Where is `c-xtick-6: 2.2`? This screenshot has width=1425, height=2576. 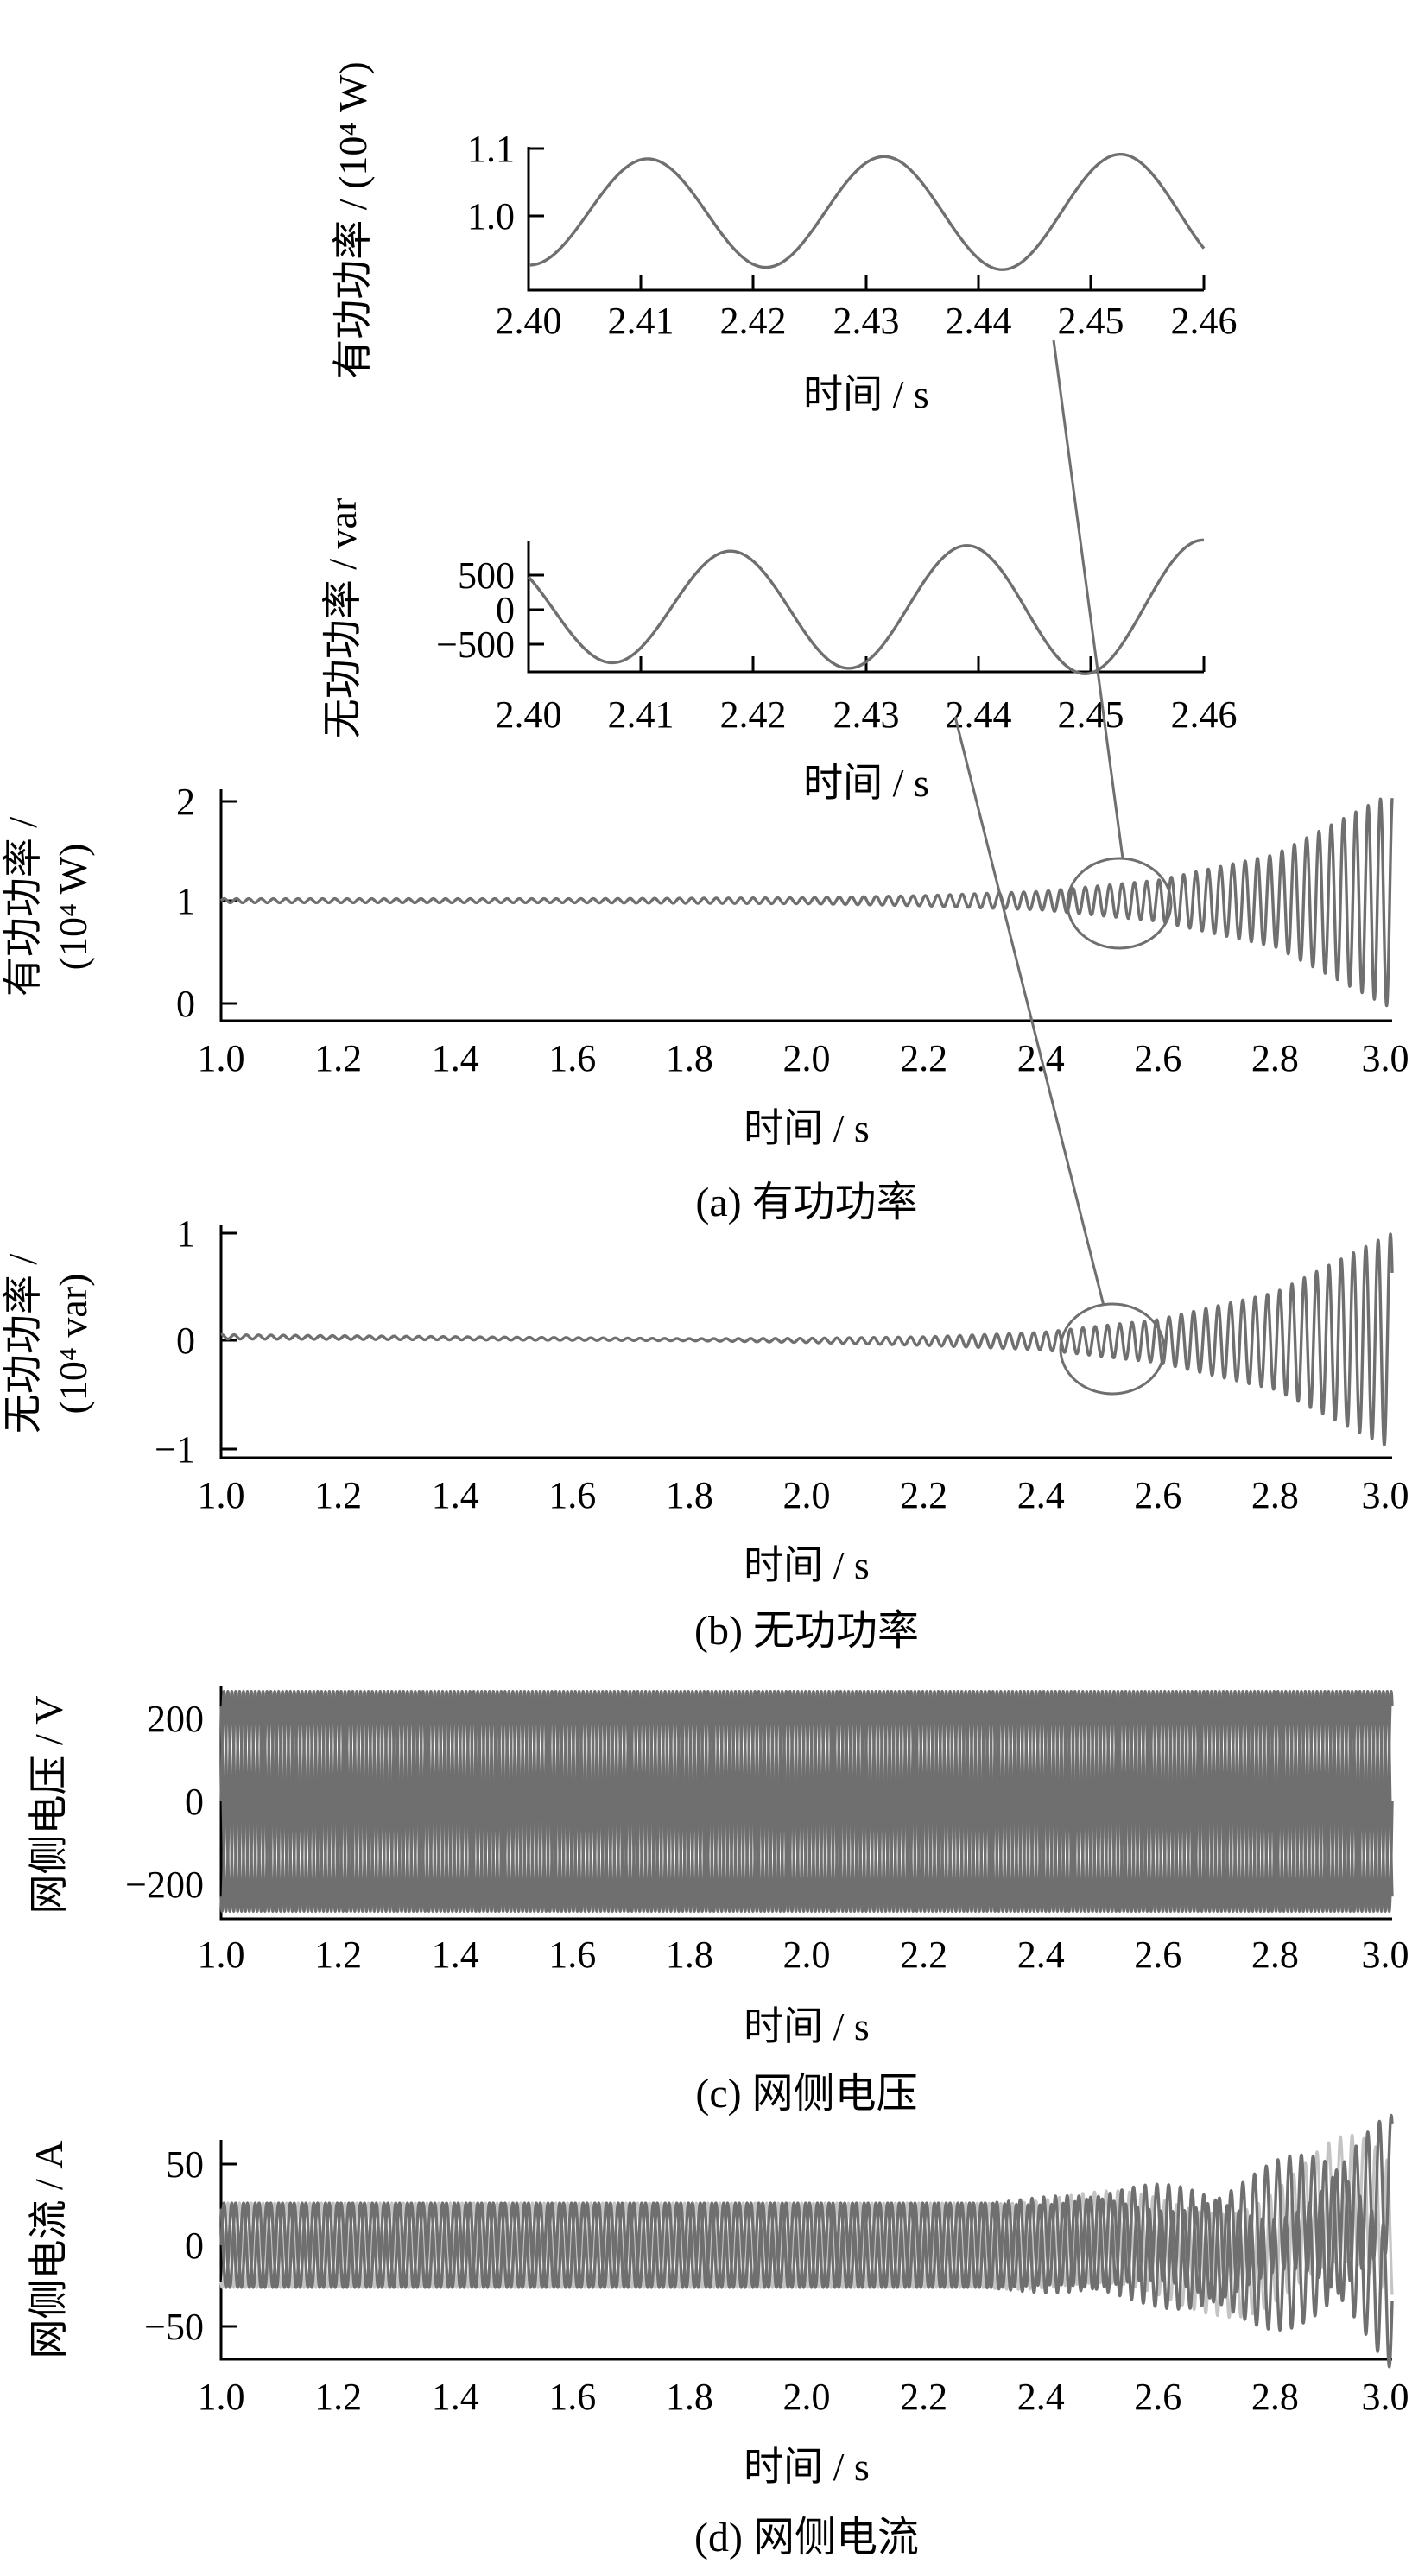
c-xtick-6: 2.2 is located at coordinates (923, 1955).